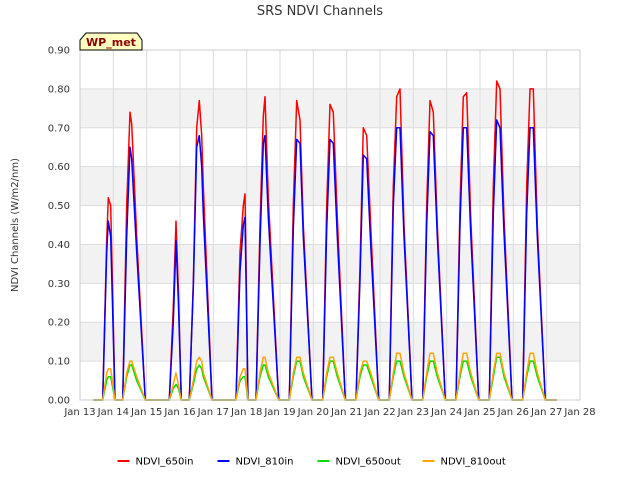  Describe the element at coordinates (146, 412) in the screenshot. I see `x-tick-label: Jan 15` at that location.